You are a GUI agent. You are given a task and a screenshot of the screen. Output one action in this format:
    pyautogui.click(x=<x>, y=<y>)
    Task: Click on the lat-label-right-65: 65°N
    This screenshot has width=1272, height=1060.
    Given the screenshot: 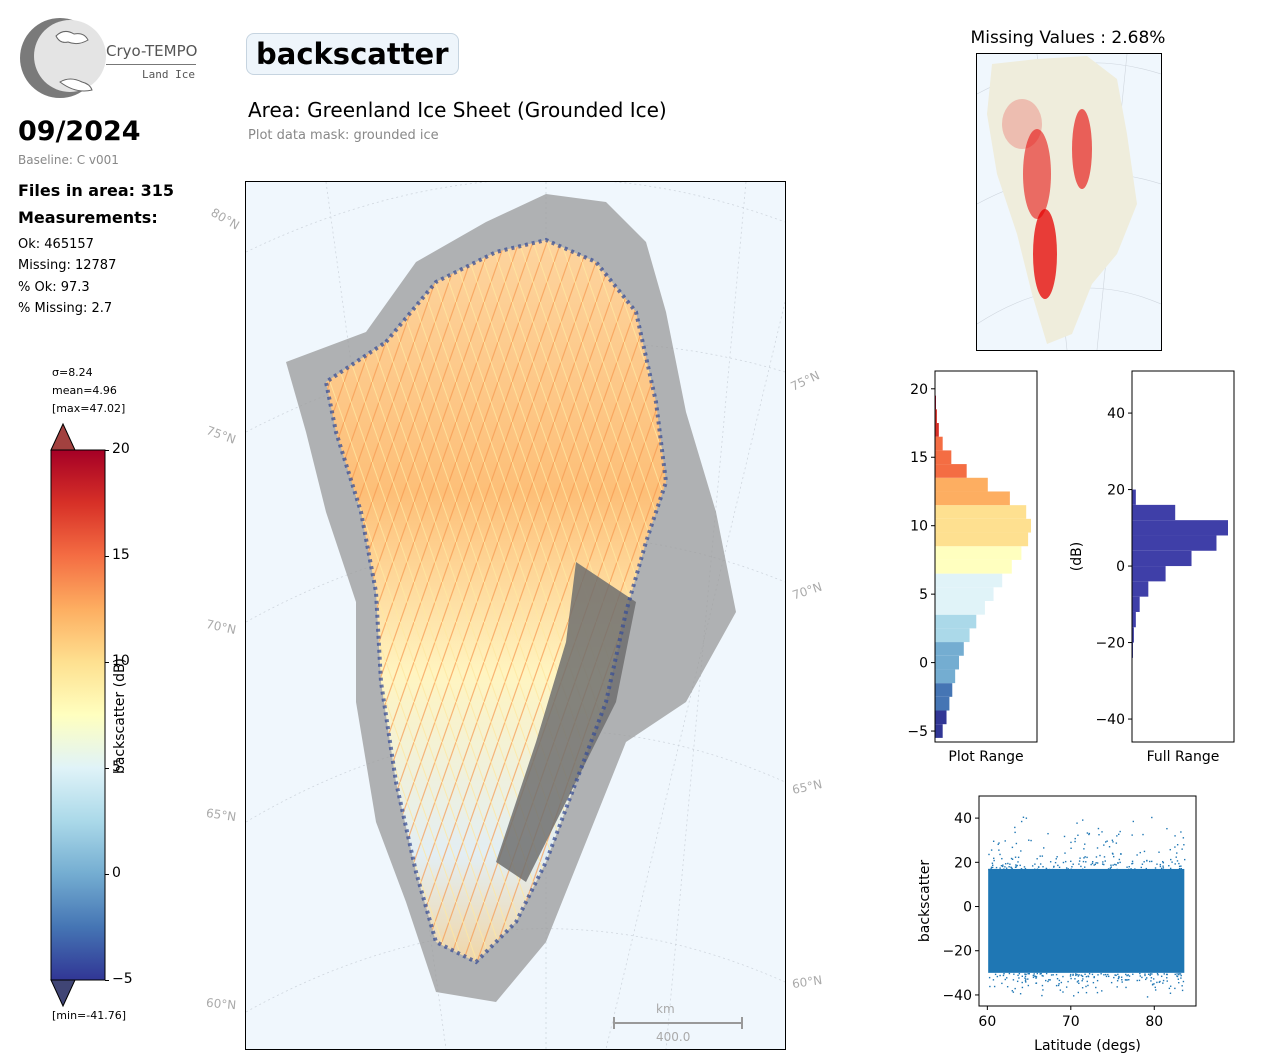 What is the action you would take?
    pyautogui.click(x=807, y=787)
    